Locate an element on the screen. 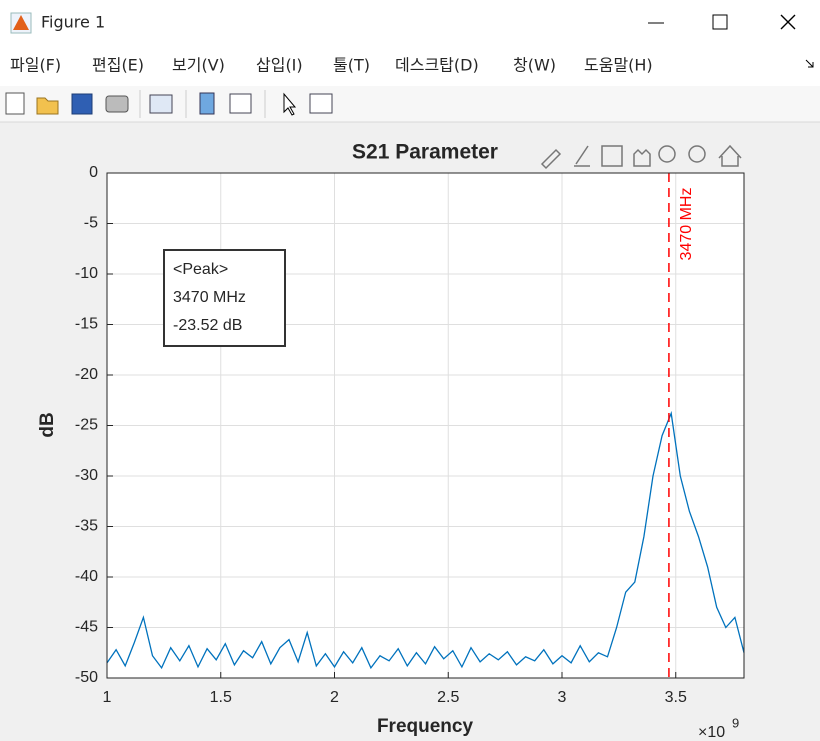 This screenshot has width=820, height=741. y-tick-label: -40 is located at coordinates (86, 576).